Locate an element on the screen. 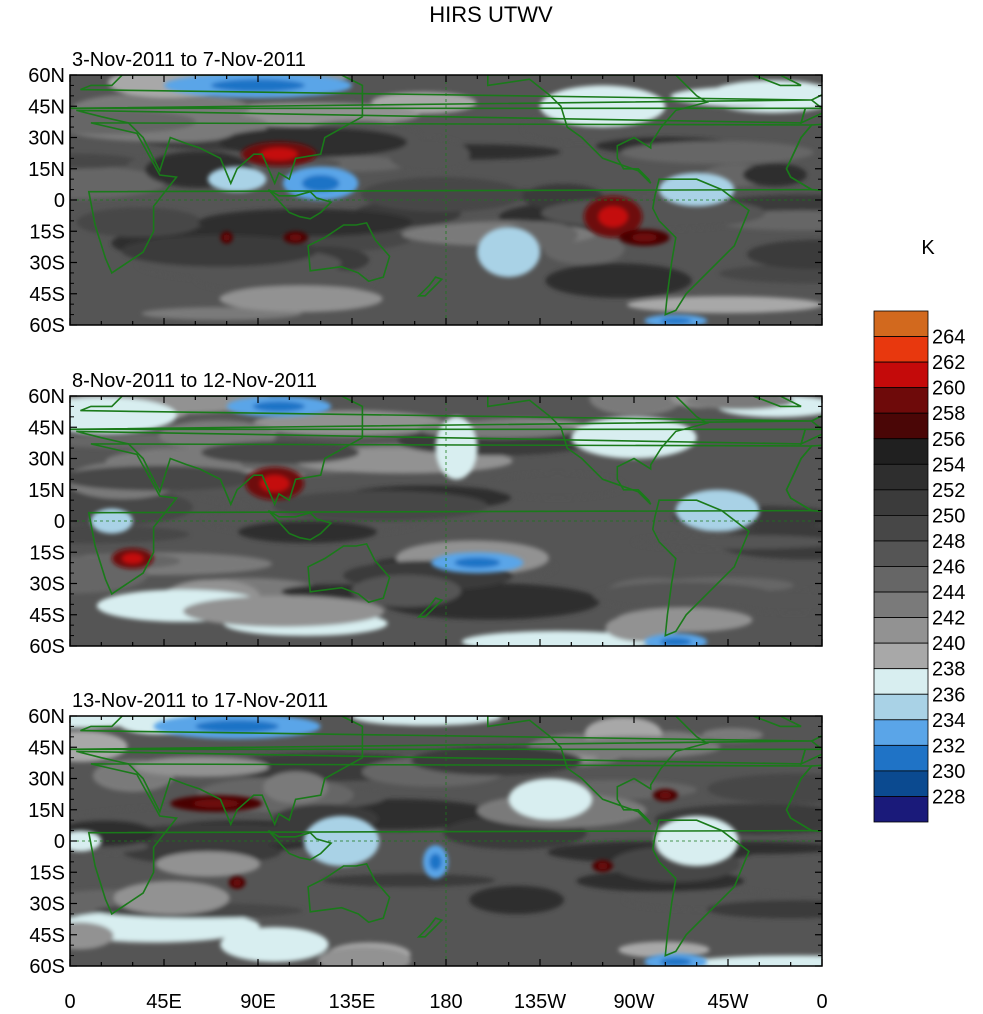 The height and width of the screenshot is (1014, 983). colorbar-label: 246 is located at coordinates (948, 568).